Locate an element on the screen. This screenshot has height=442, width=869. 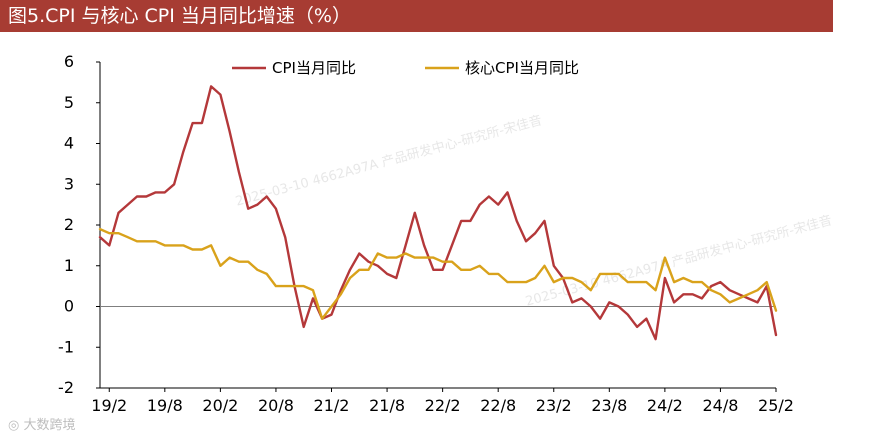
chart-title: 图5.CPI 与核心 CPI 当月同比增速（%） is located at coordinates (179, 16).